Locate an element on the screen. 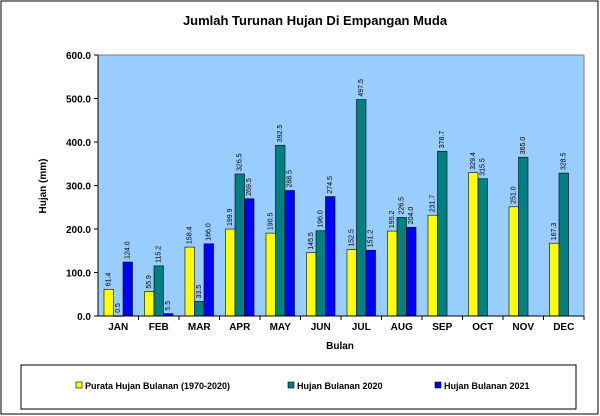 This screenshot has width=600, height=416. data-label: 5.5 is located at coordinates (168, 306).